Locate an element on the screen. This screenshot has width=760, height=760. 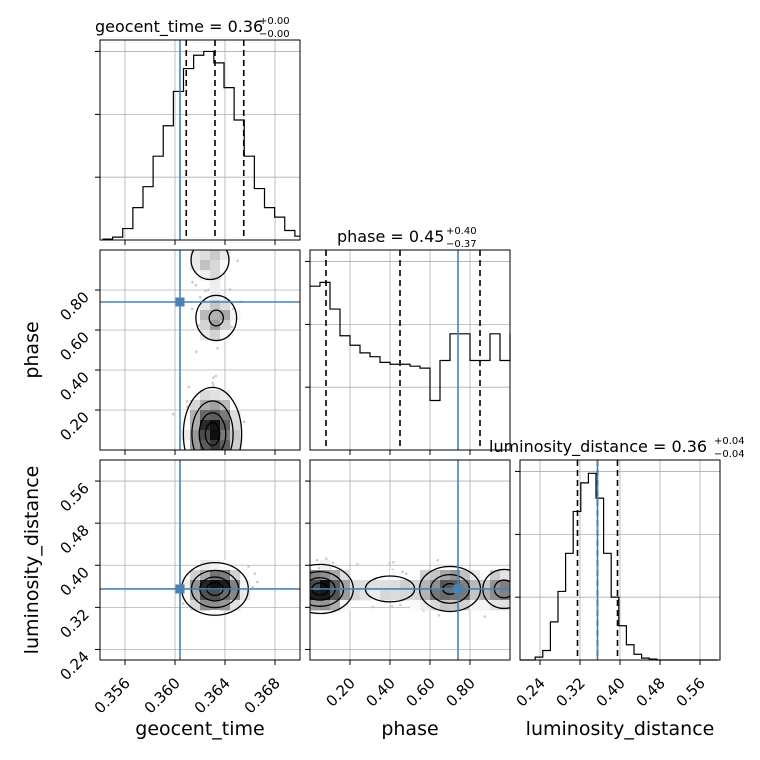
scatter-luminosity-distance-vs-geocent-time-grid is located at coordinates (200, 560).